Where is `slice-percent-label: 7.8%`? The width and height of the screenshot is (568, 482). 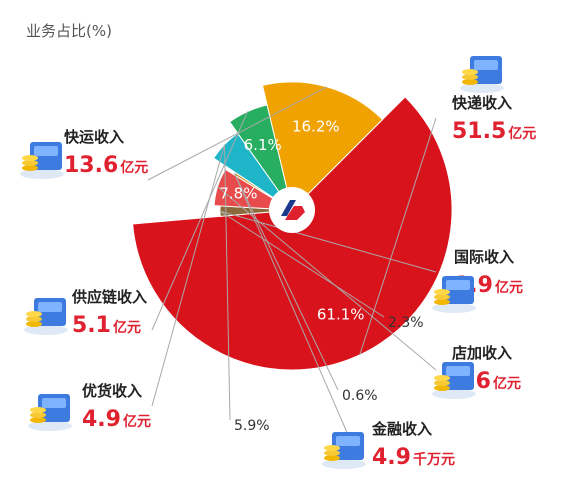
slice-percent-label: 7.8% is located at coordinates (238, 193).